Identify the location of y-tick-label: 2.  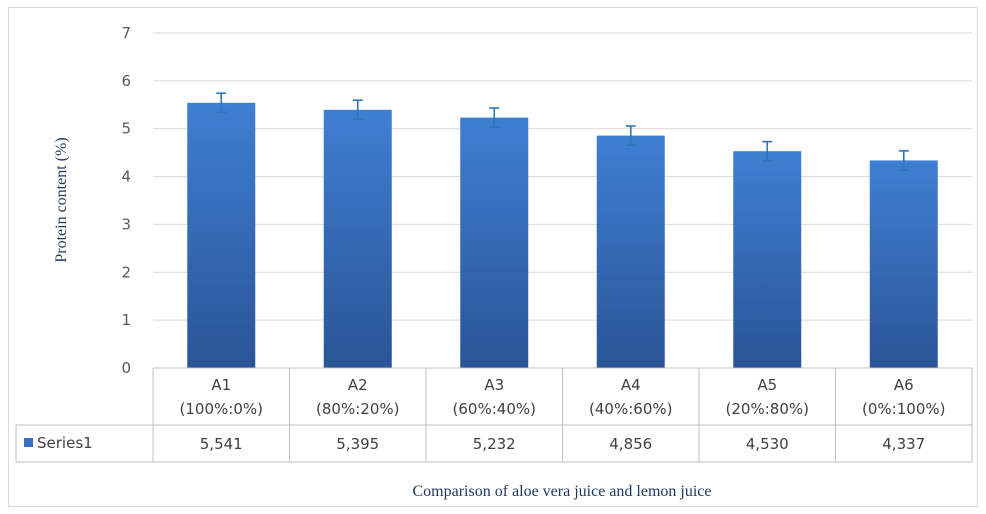
(126, 272).